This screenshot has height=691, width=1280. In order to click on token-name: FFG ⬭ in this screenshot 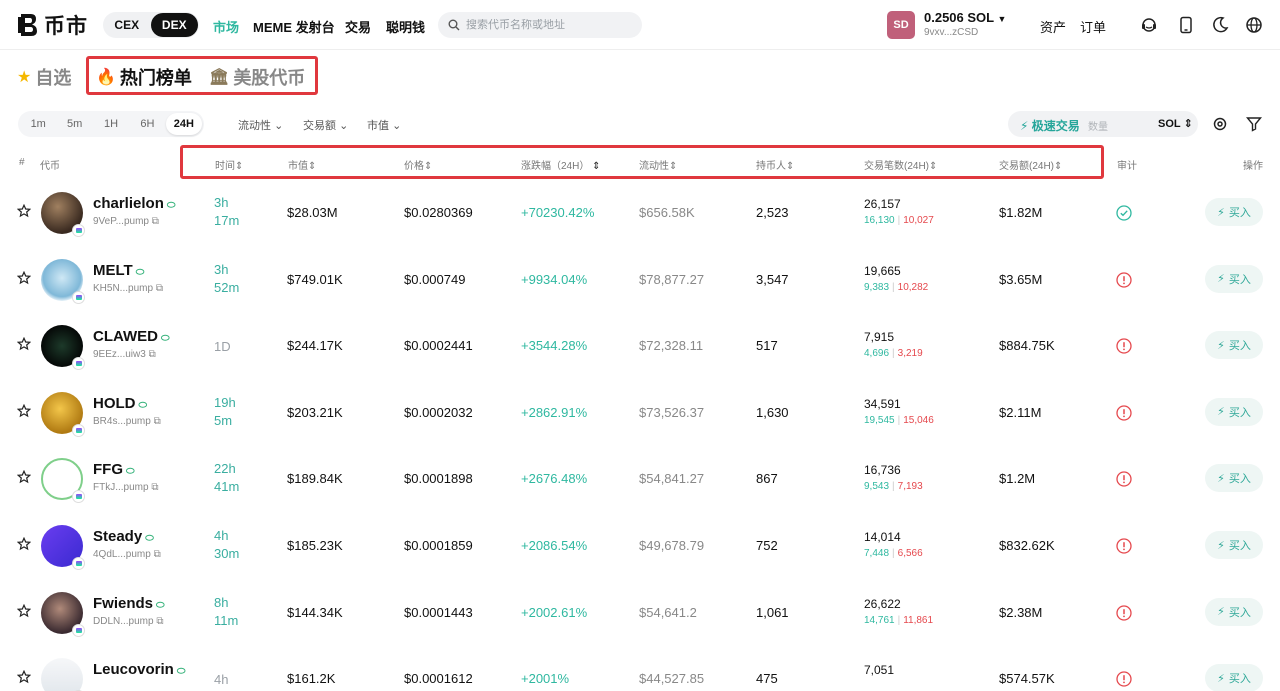, I will do `click(114, 469)`.